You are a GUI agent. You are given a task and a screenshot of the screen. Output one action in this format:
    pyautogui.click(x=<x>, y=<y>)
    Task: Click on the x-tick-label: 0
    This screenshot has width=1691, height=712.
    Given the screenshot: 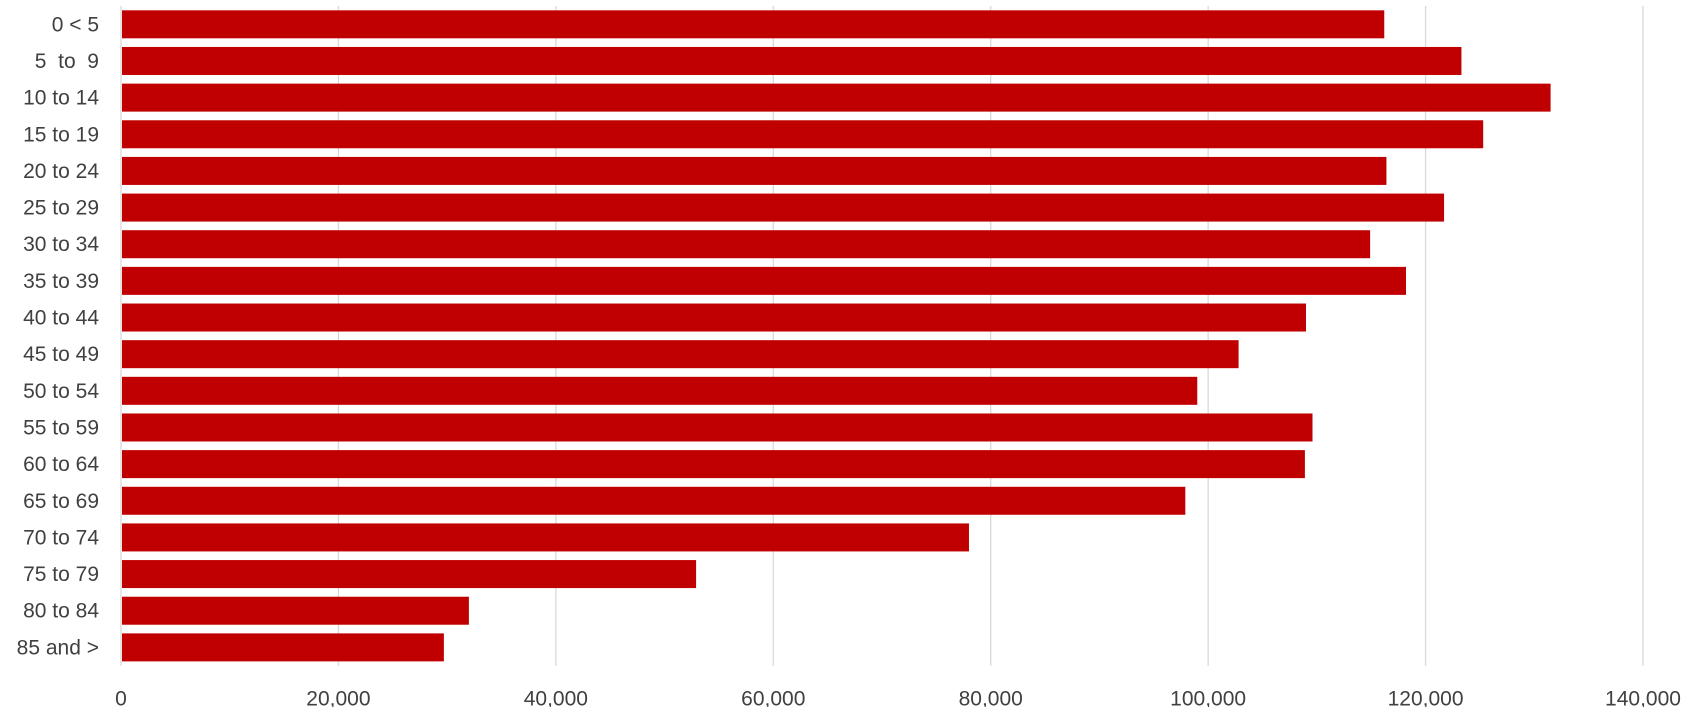 What is the action you would take?
    pyautogui.click(x=121, y=697)
    